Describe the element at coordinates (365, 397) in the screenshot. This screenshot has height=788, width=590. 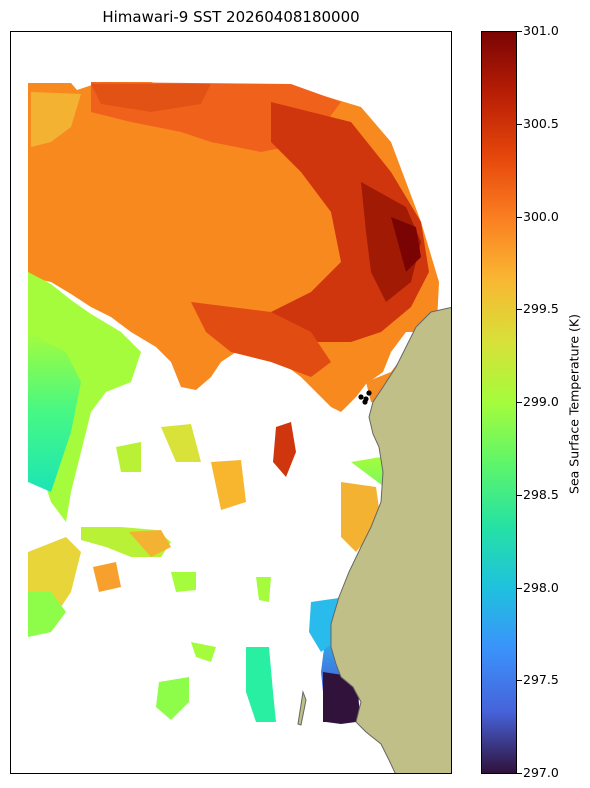
I see `station-markers` at that location.